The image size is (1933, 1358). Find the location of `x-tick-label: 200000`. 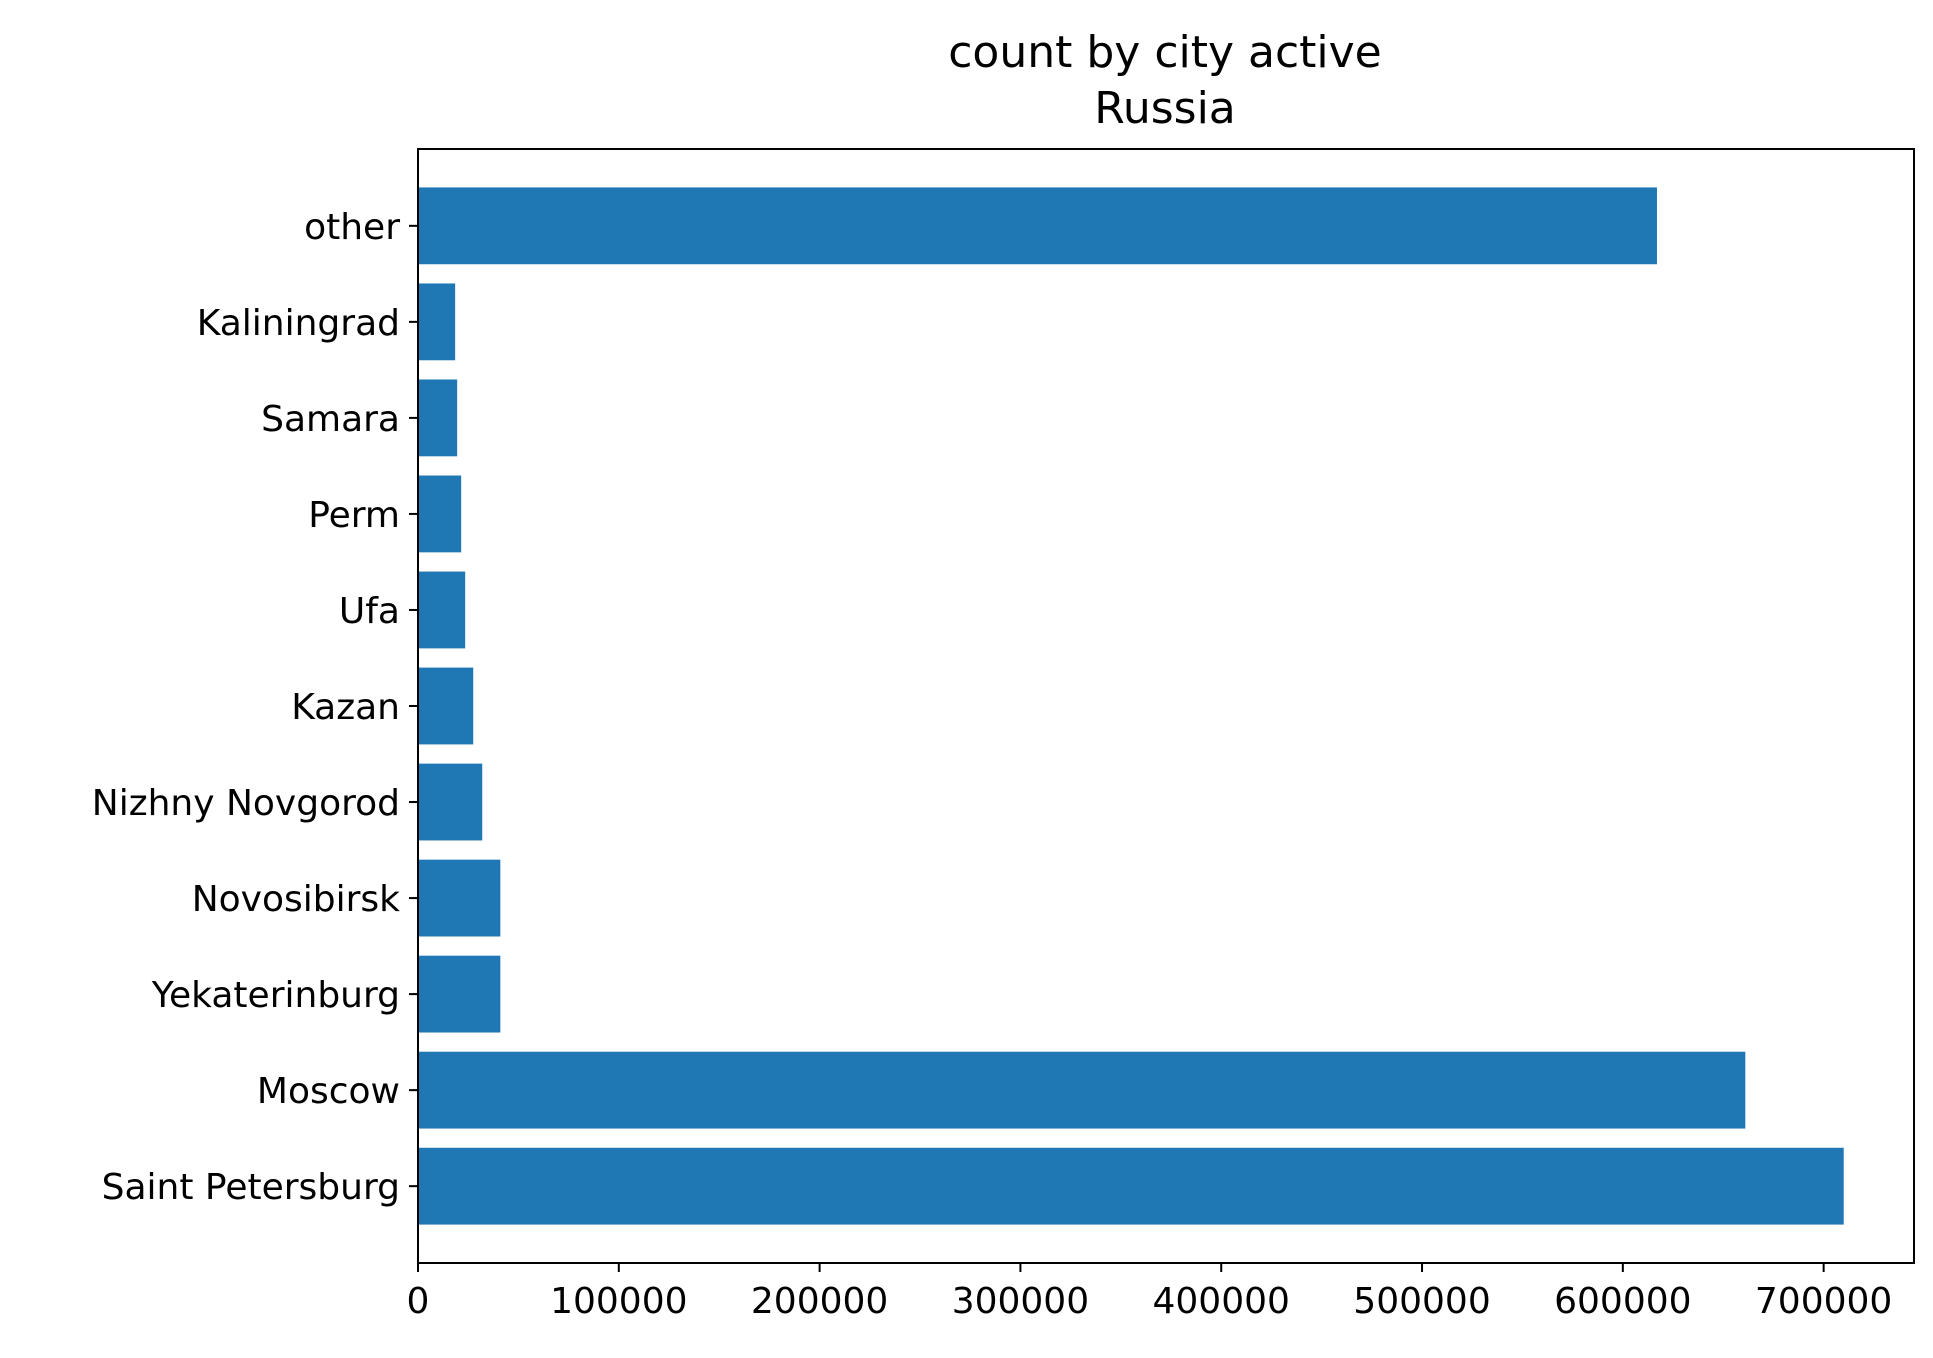

x-tick-label: 200000 is located at coordinates (819, 1301).